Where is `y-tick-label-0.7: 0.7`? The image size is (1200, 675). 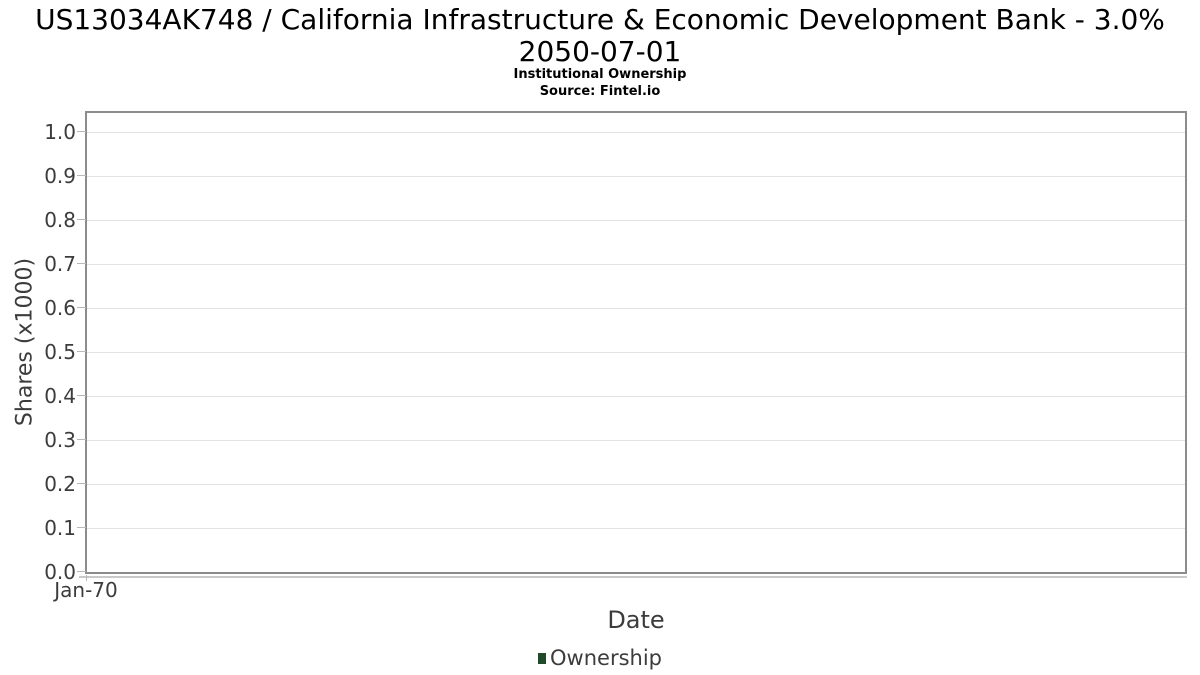 y-tick-label-0.7: 0.7 is located at coordinates (60, 264).